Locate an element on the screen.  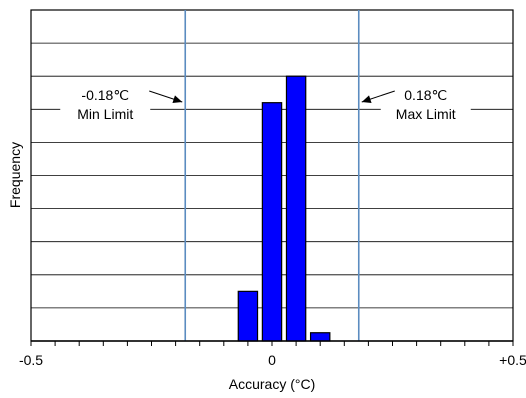
x-tick-label: -0.5 is located at coordinates (31, 360).